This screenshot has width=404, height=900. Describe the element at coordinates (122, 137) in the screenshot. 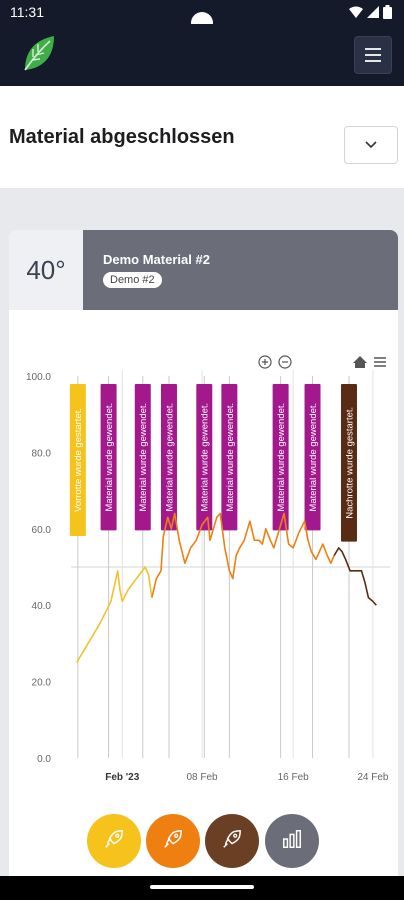

I see `page-title: Material abgeschlossen` at that location.